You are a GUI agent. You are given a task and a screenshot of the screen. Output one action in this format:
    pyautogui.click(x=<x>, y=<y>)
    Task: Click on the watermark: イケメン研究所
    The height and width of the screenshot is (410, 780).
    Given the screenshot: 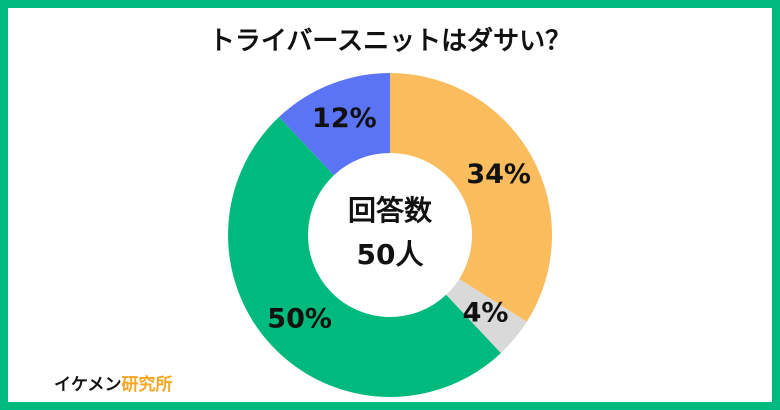 What is the action you would take?
    pyautogui.click(x=113, y=384)
    